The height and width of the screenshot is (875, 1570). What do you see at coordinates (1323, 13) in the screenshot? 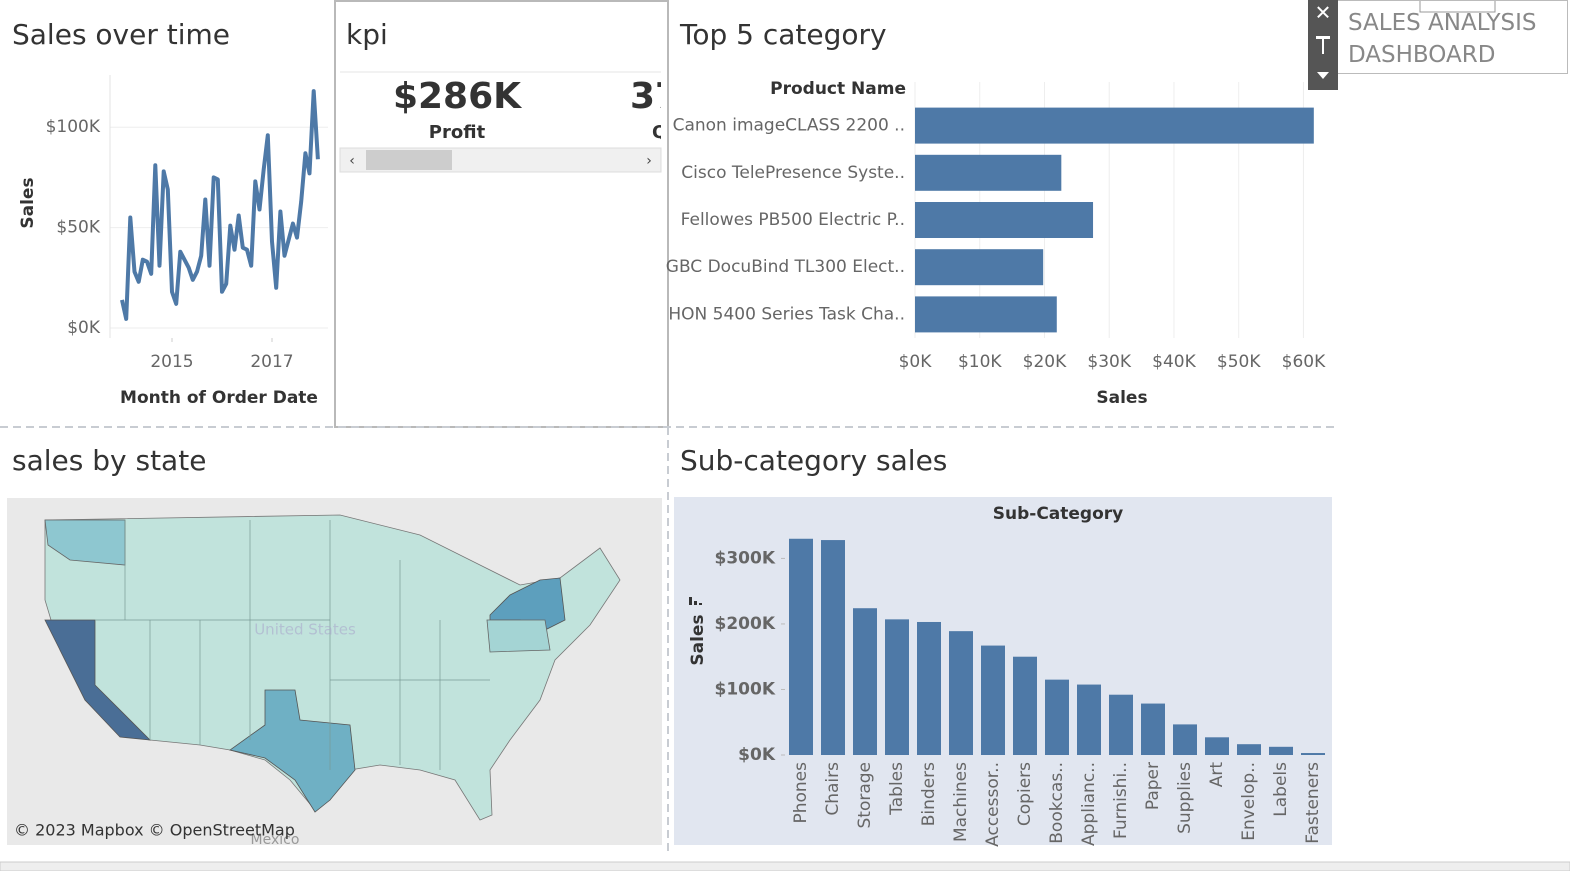
I see `close-icon: ✕` at bounding box center [1323, 13].